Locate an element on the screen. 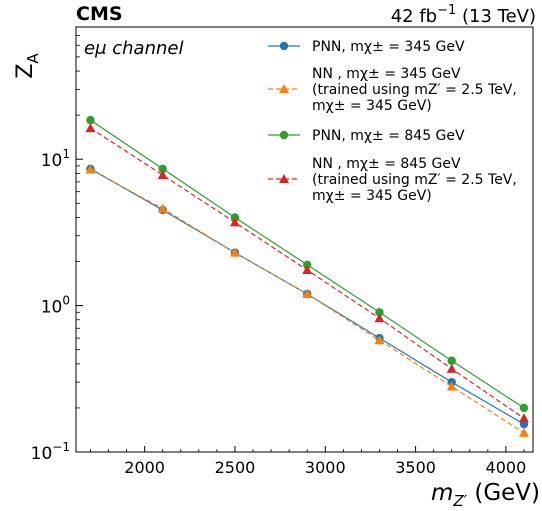 The width and height of the screenshot is (542, 511). legend-label-4: NN , mχ± = 845 GeV is located at coordinates (386, 164).